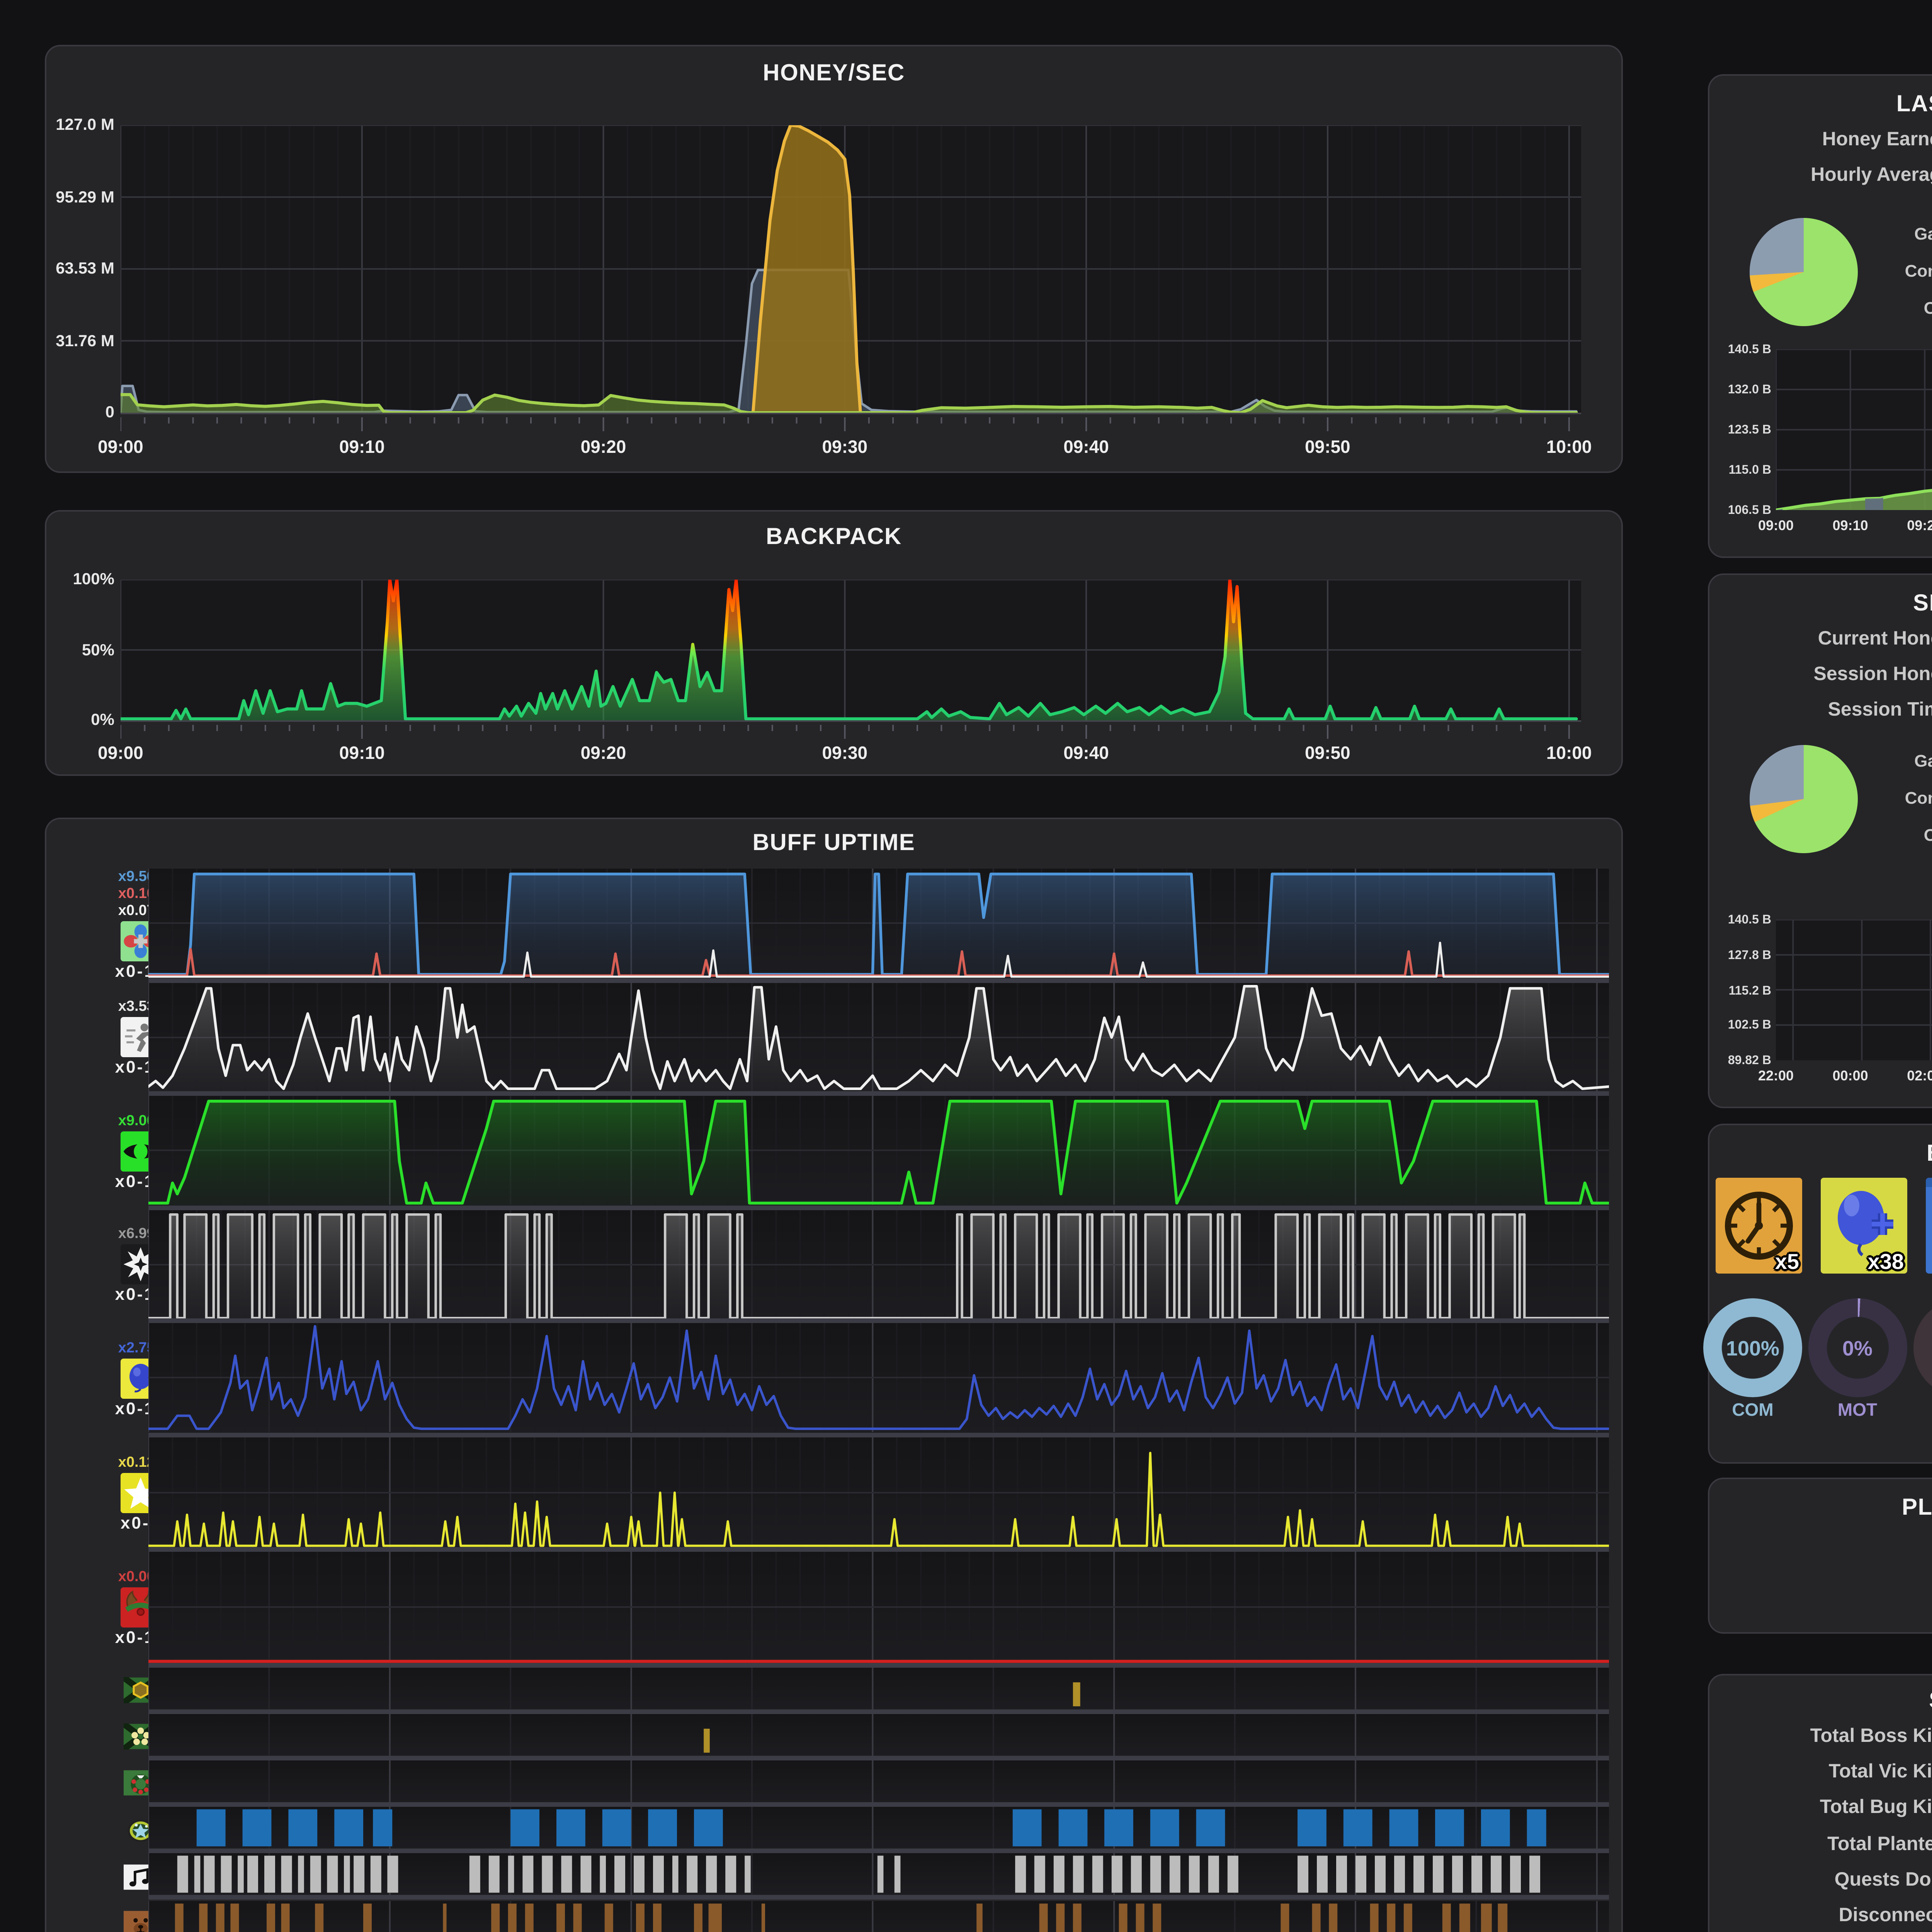  I want to click on stat-row-quests-done: Quests Done 0, so click(1821, 1879).